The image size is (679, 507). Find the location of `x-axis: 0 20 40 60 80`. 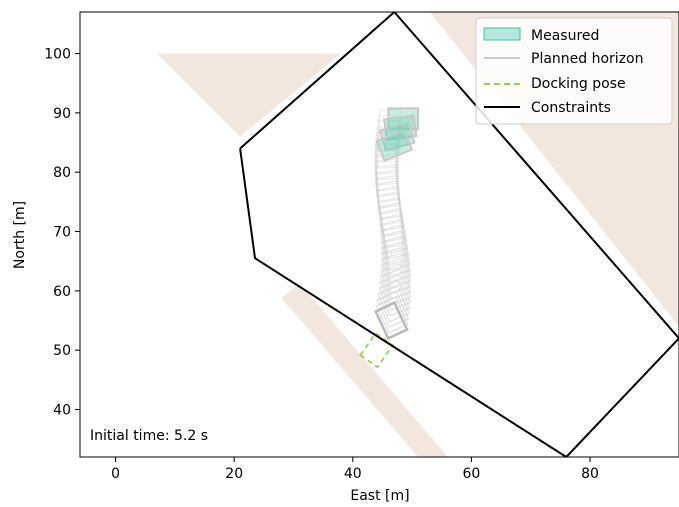

x-axis: 0 20 40 60 80 is located at coordinates (355, 469).